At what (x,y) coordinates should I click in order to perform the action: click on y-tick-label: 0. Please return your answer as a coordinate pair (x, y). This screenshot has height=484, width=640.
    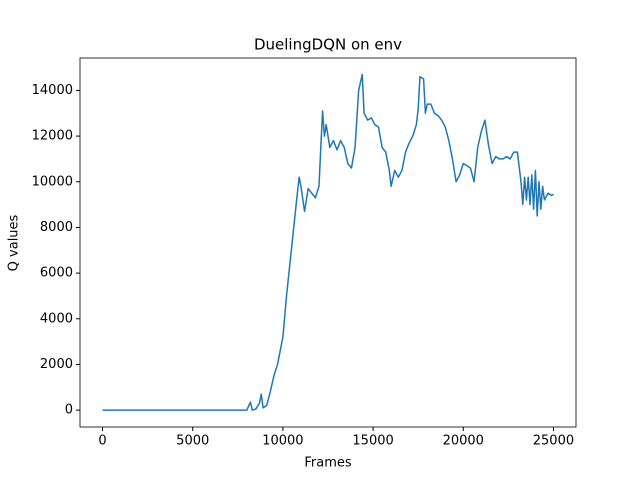
    Looking at the image, I should click on (69, 410).